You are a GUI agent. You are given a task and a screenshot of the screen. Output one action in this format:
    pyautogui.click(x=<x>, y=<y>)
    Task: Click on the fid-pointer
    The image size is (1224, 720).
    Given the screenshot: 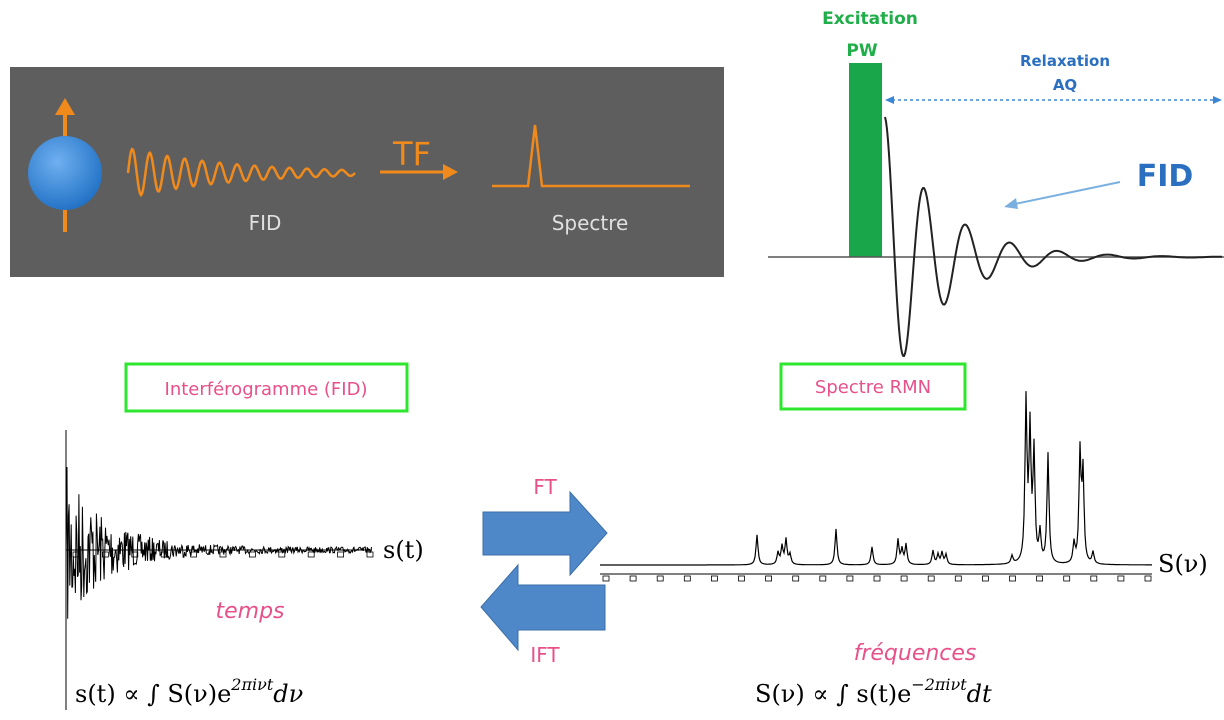 What is the action you would take?
    pyautogui.click(x=1067, y=193)
    